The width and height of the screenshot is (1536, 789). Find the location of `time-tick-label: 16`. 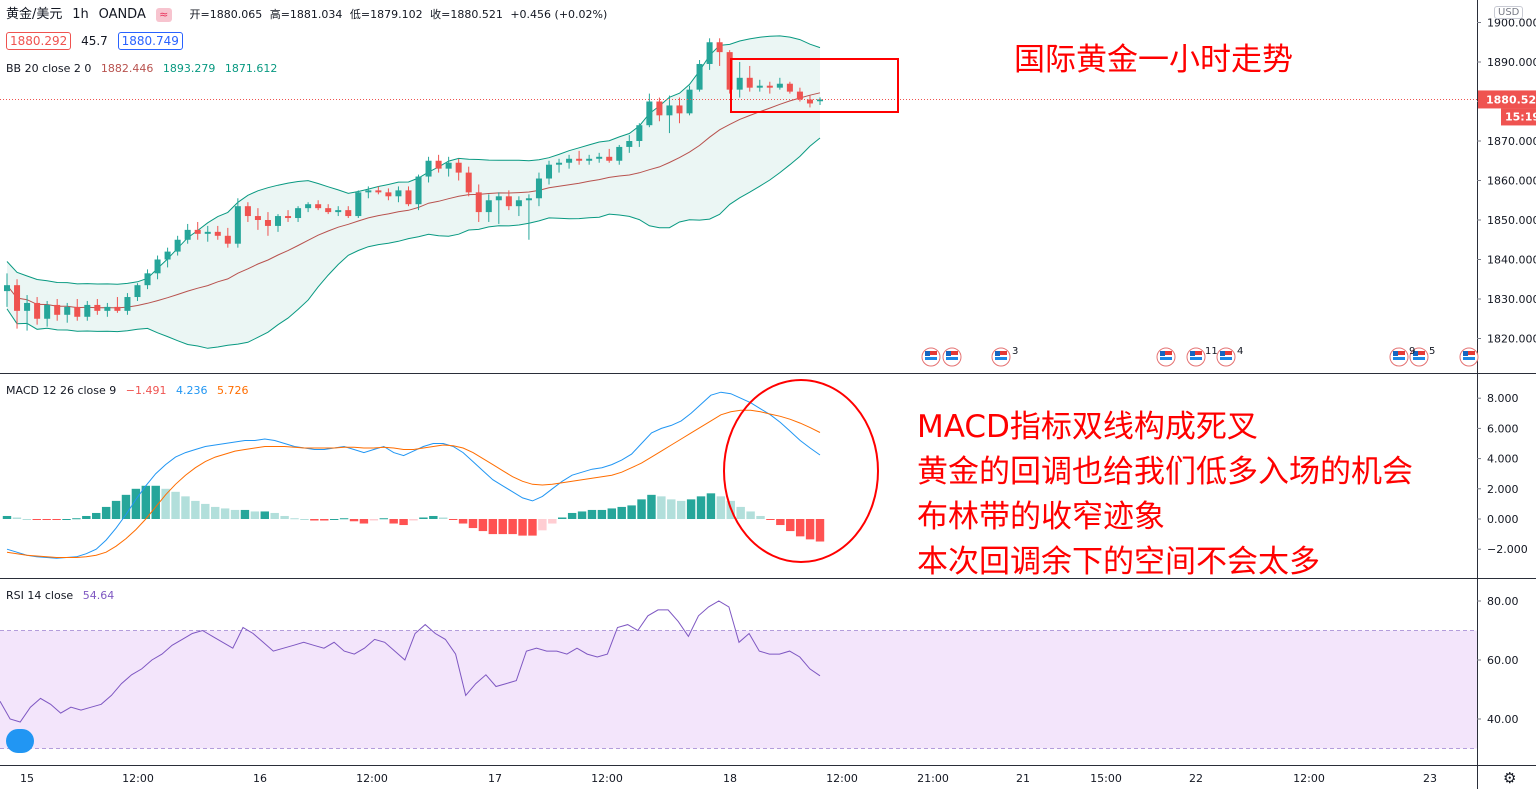

time-tick-label: 16 is located at coordinates (260, 778).